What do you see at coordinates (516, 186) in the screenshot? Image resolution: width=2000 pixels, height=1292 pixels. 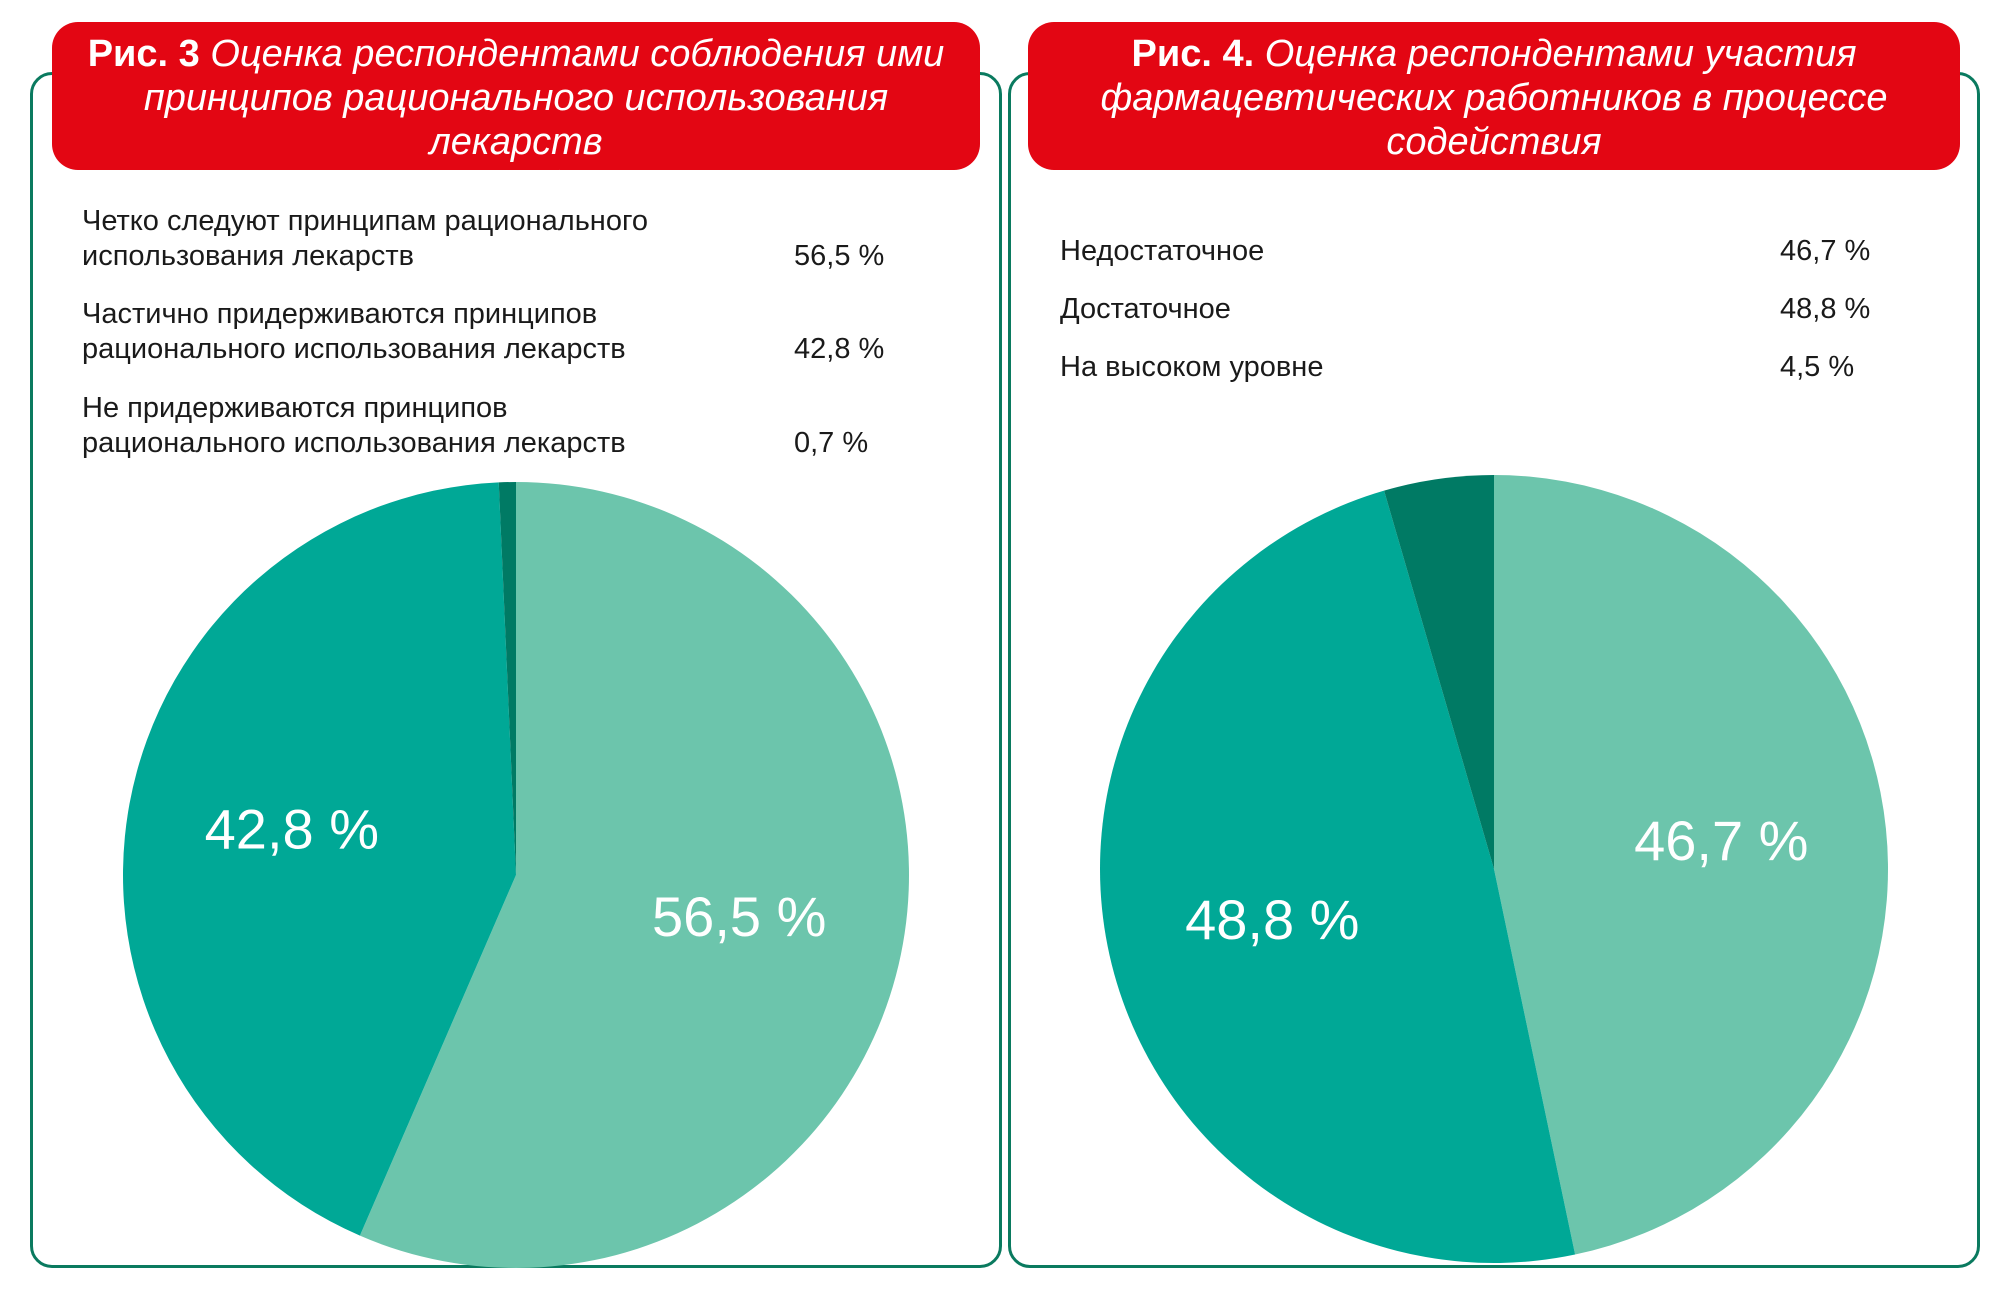 I see `chart-title-line: в профессиональной деятельности` at bounding box center [516, 186].